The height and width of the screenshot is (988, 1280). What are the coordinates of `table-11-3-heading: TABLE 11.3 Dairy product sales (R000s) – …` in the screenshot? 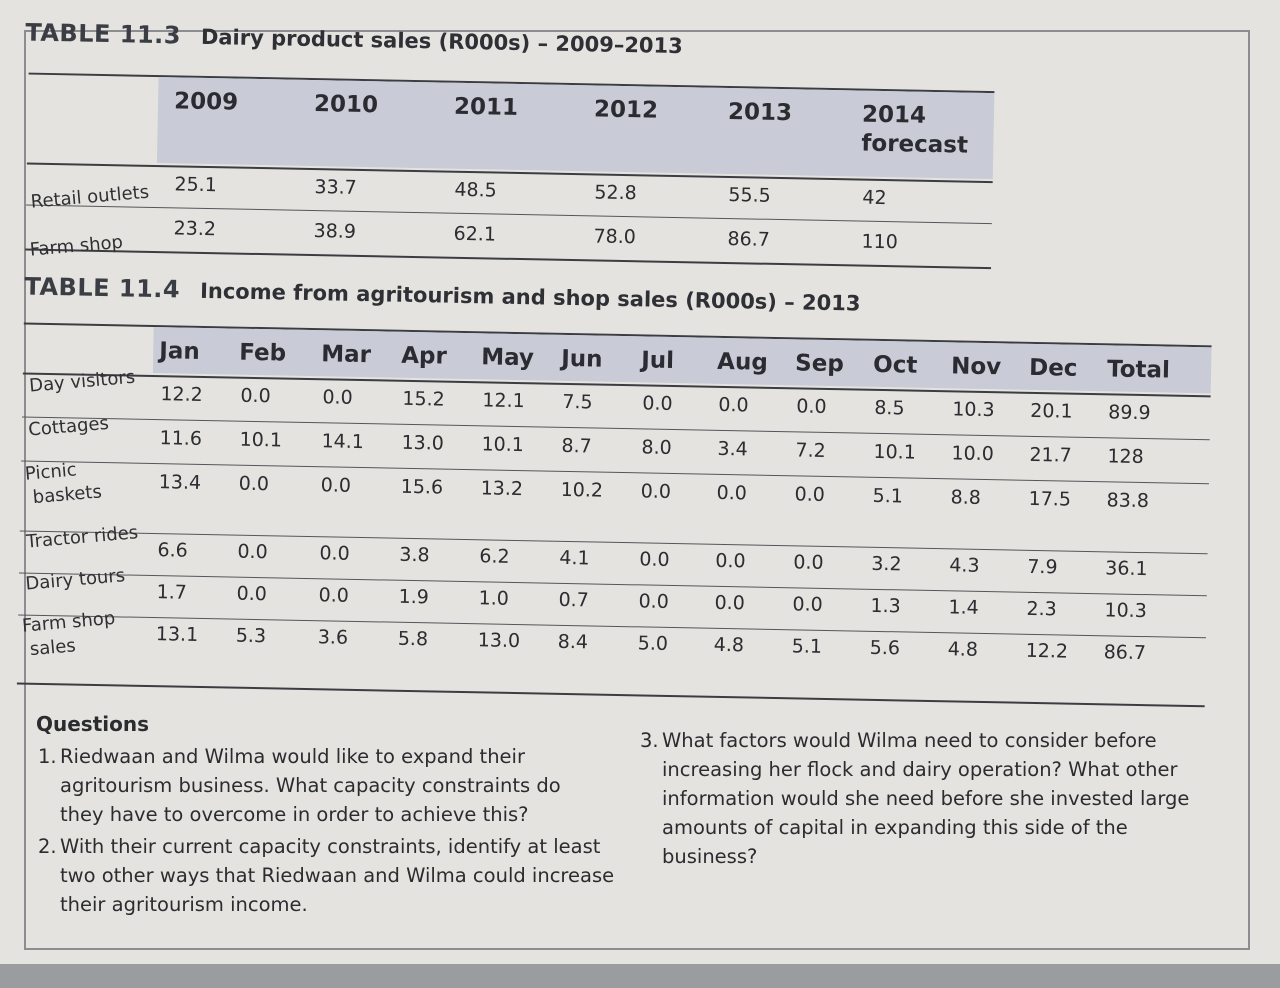 It's located at (354, 38).